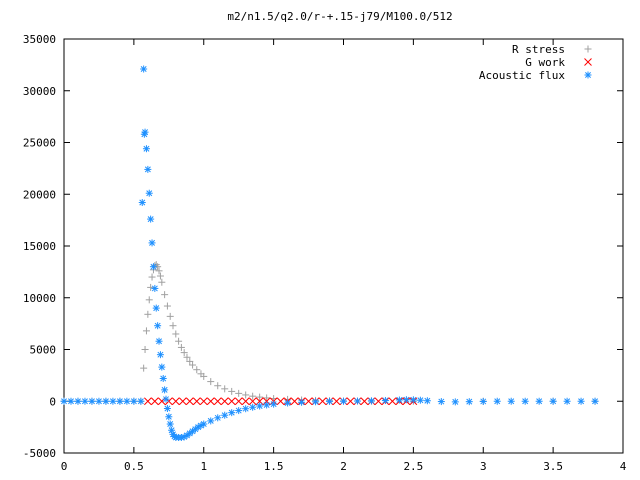 The width and height of the screenshot is (640, 480). Describe the element at coordinates (339, 16) in the screenshot. I see `chart-title: m2/n1.5/q2.0/r-+.15-j79/M100.0/512` at that location.